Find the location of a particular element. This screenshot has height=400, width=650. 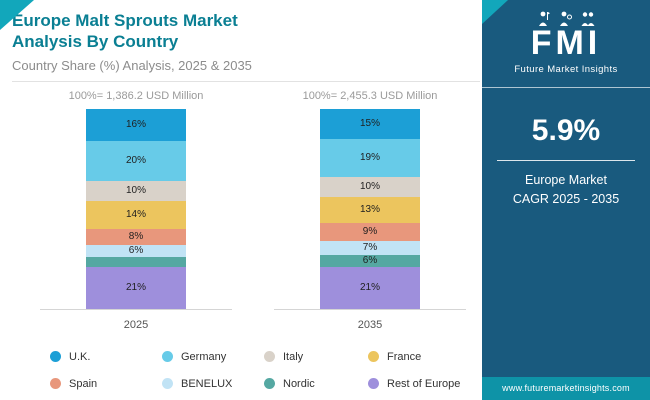

legend-item-spain: Spain is located at coordinates (106, 384).